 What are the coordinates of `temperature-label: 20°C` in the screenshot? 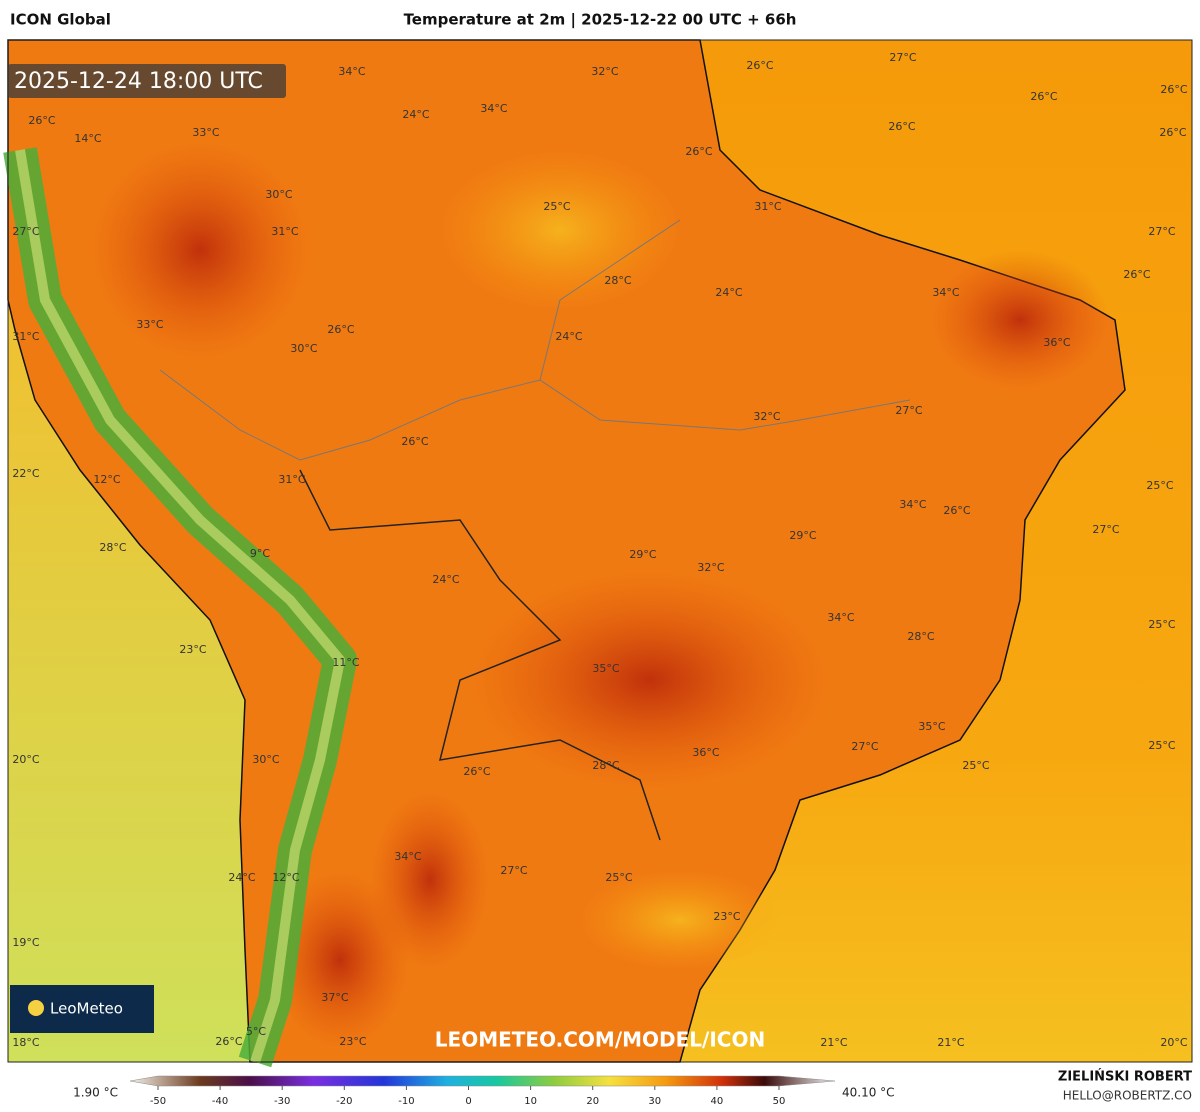 It's located at (25, 759).